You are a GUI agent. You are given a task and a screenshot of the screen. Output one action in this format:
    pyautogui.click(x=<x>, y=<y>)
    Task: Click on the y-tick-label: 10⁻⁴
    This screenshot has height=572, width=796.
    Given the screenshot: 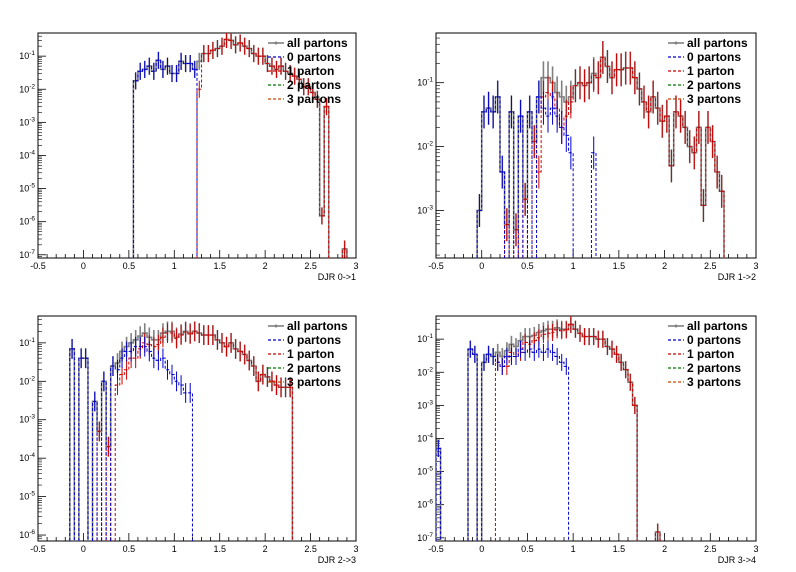 What is the action you would take?
    pyautogui.click(x=27, y=154)
    